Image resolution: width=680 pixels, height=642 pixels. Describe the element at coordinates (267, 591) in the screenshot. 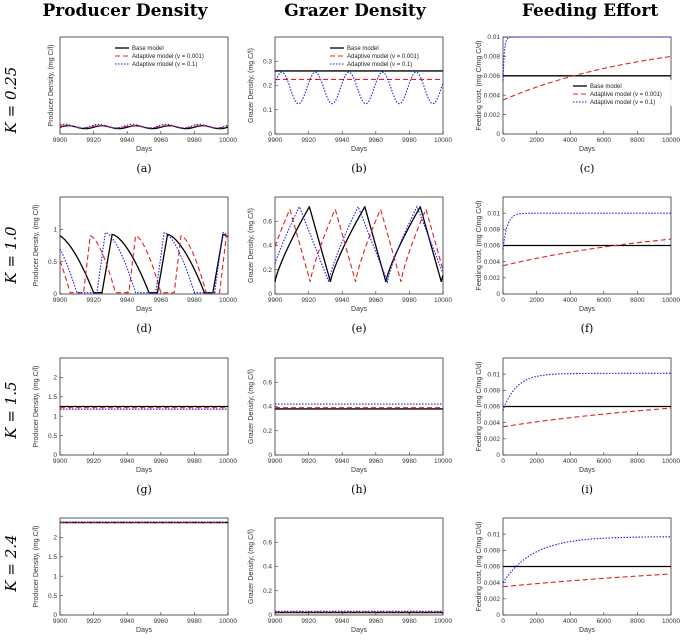

I see `y-tick-label: 0.2` at that location.